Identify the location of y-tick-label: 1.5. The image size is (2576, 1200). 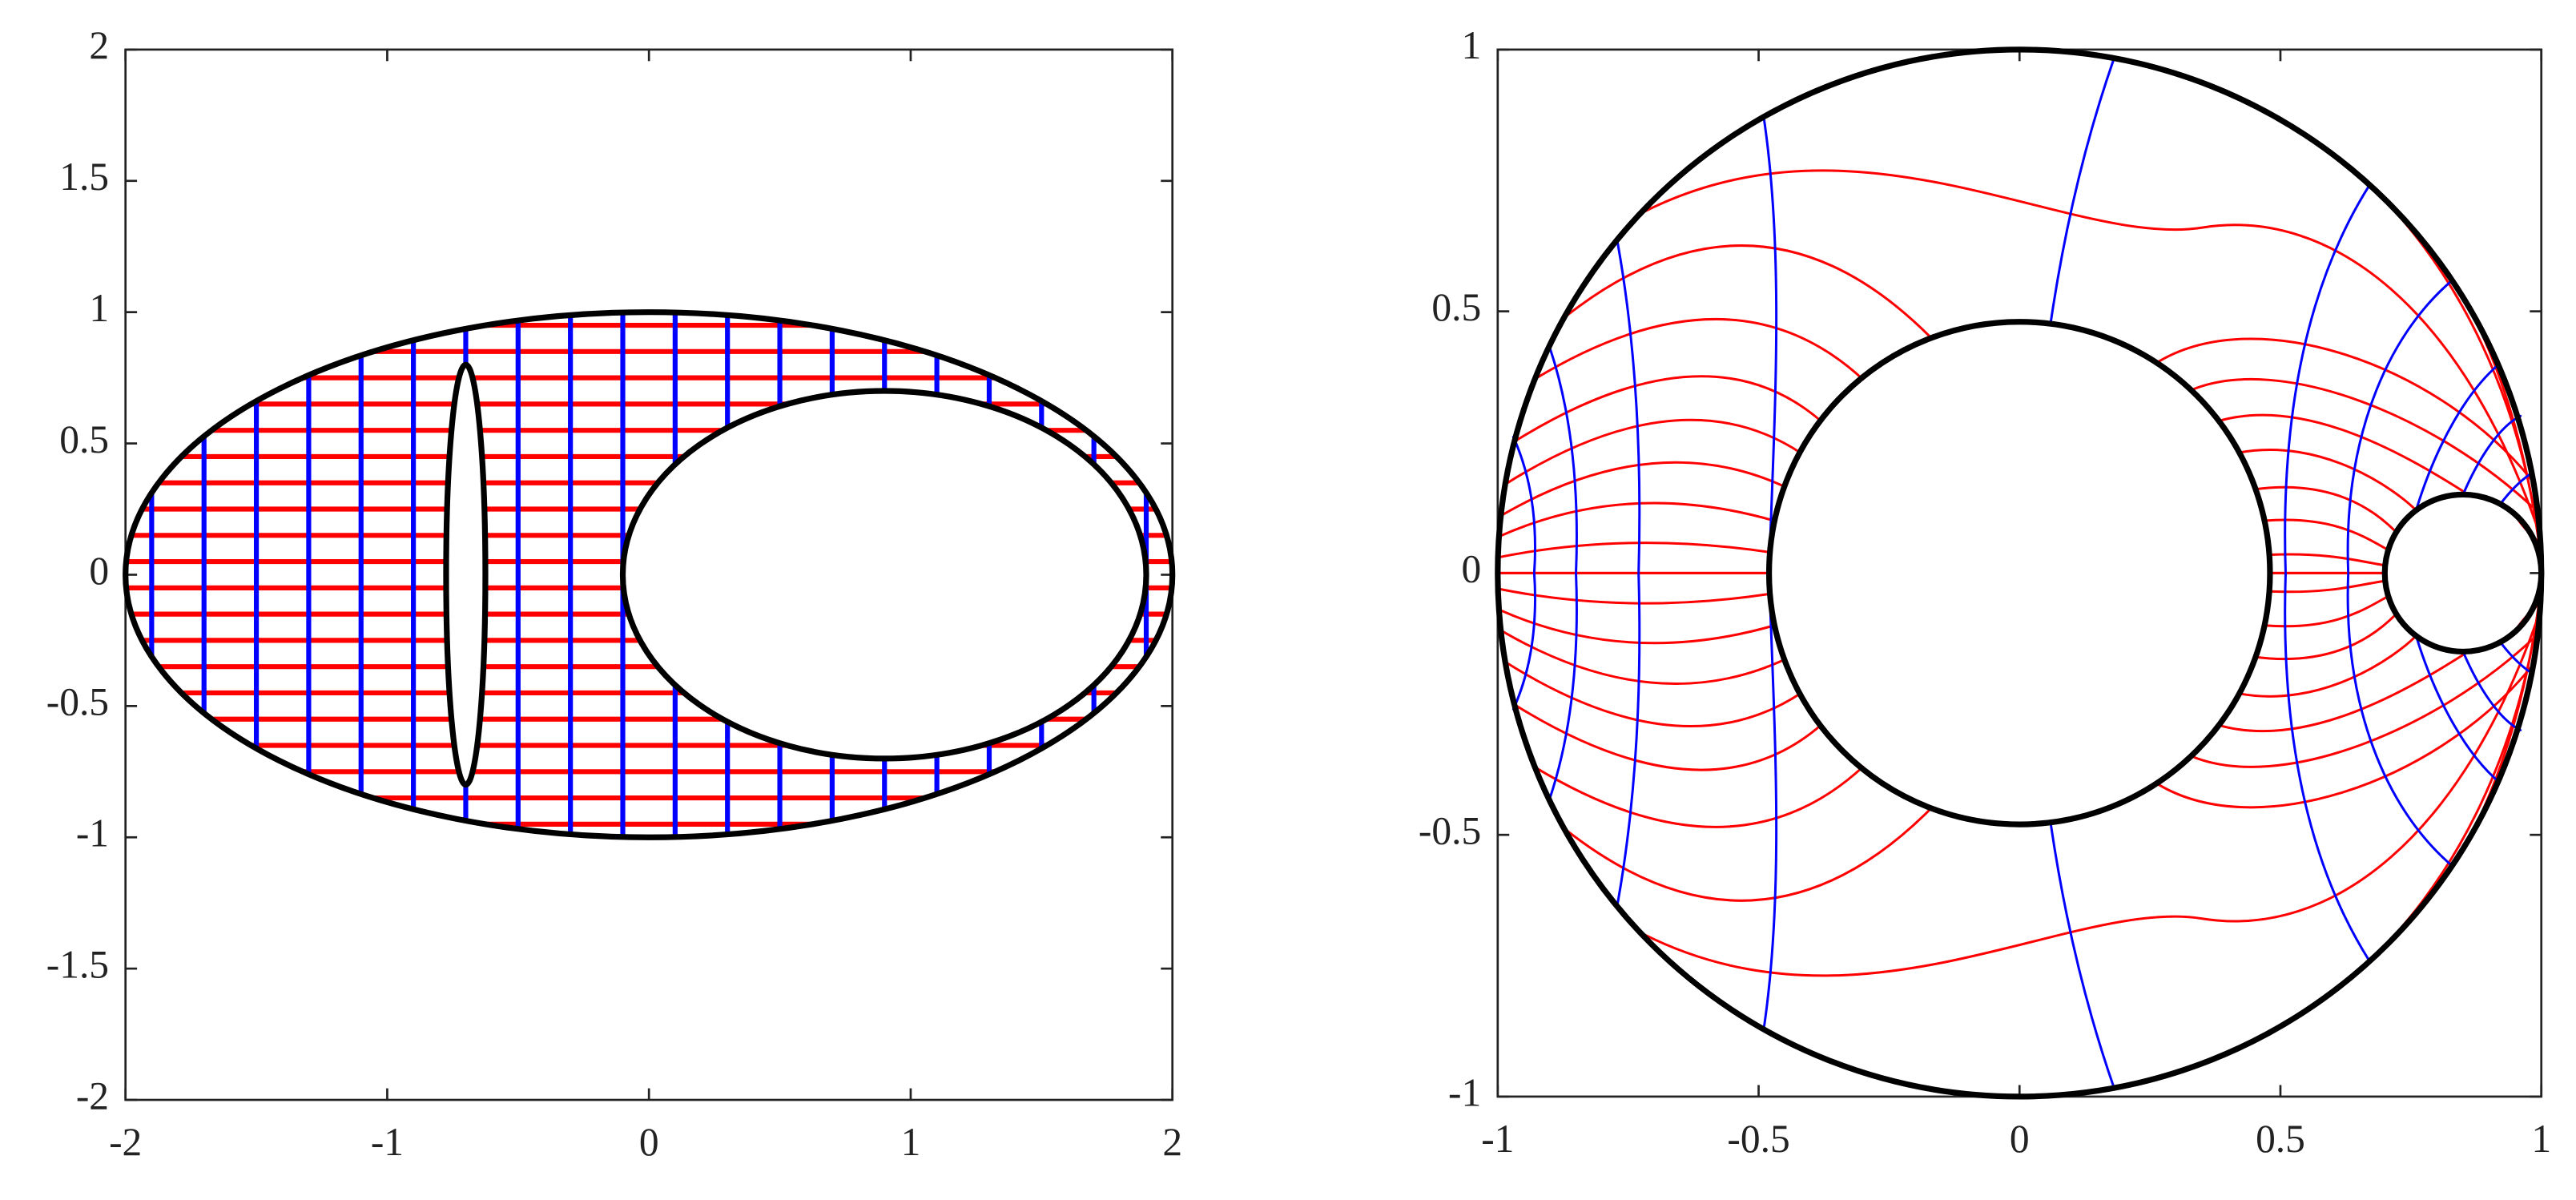
(84, 177).